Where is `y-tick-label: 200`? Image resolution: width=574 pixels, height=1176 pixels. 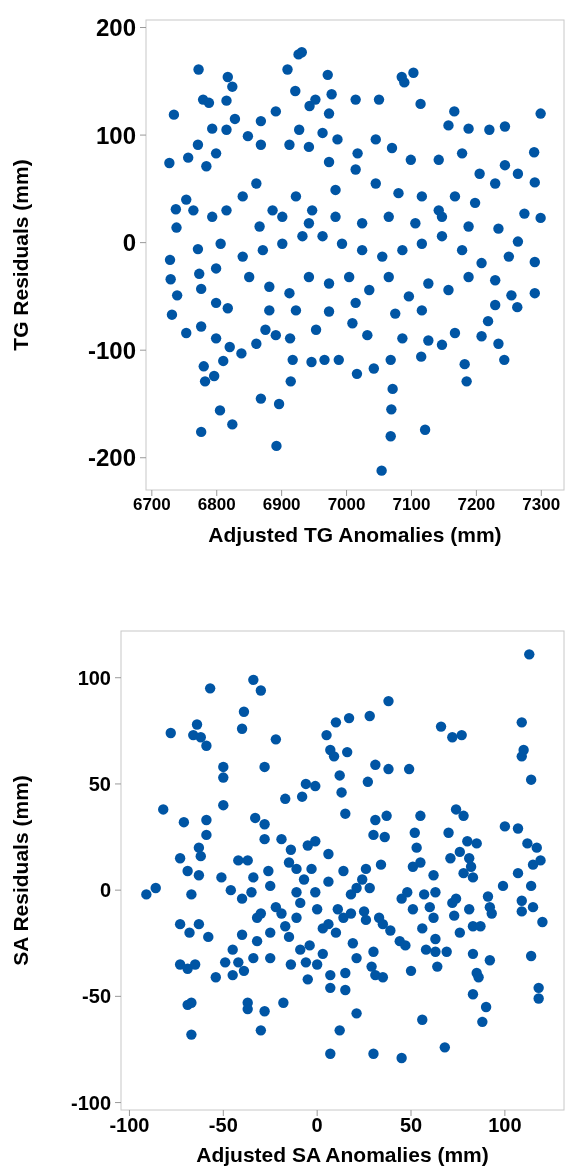 y-tick-label: 200 is located at coordinates (115, 28).